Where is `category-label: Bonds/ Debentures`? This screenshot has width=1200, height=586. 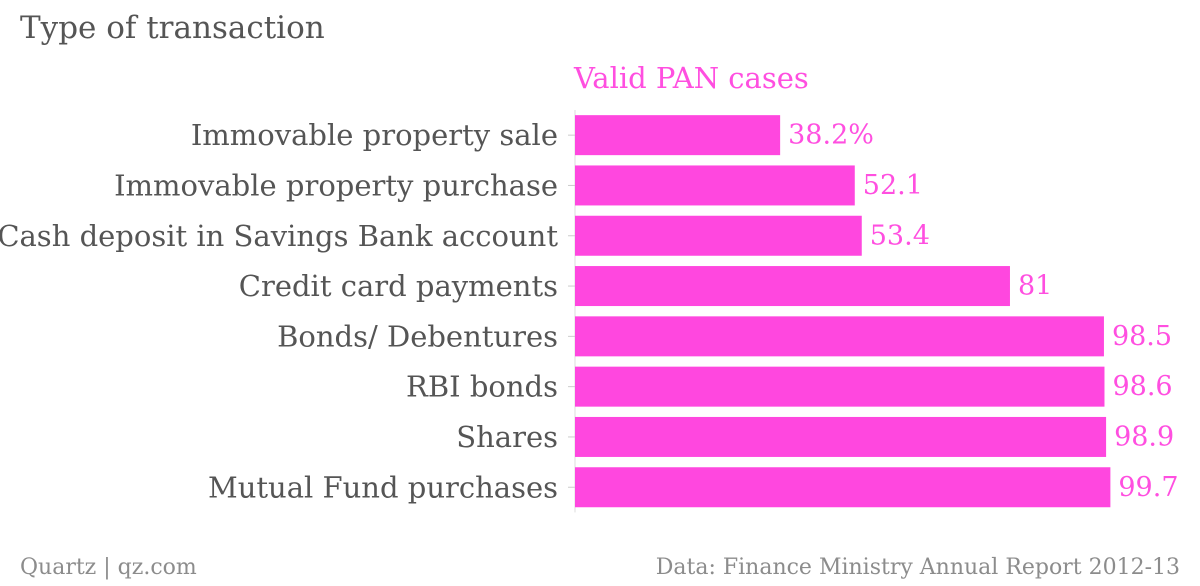 category-label: Bonds/ Debentures is located at coordinates (417, 336).